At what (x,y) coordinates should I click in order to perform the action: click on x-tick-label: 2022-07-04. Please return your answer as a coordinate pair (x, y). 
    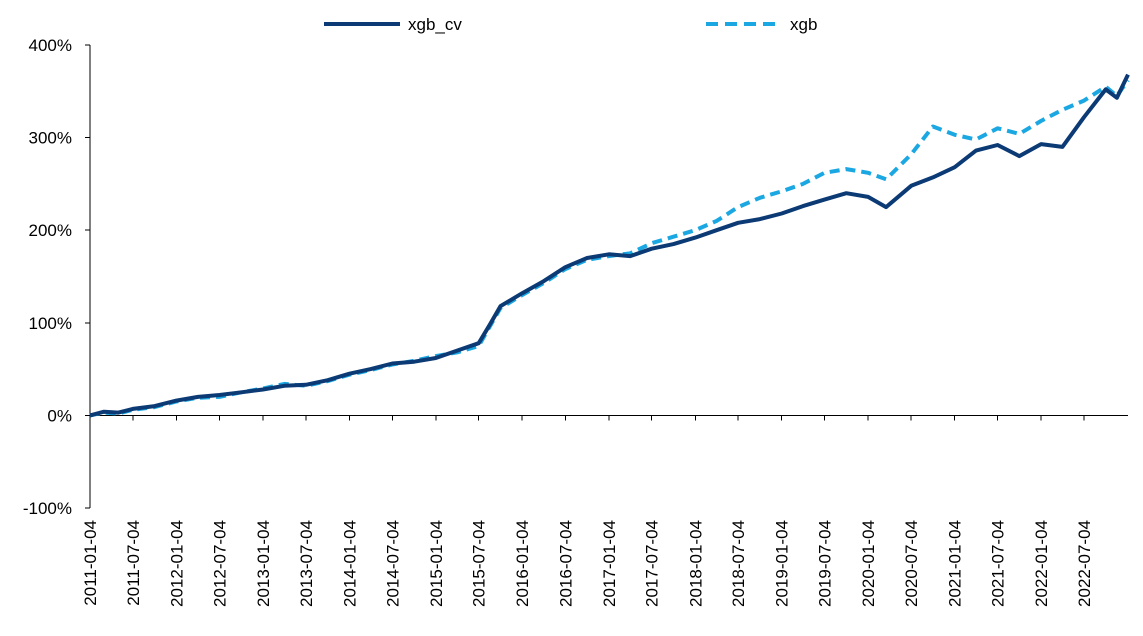
    Looking at the image, I should click on (1084, 563).